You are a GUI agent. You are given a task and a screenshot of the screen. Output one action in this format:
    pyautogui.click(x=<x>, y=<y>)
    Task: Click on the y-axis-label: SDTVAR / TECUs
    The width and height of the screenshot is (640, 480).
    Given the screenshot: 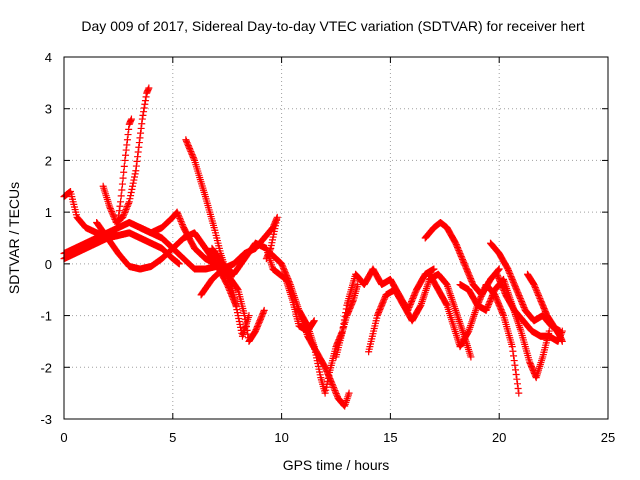 What is the action you would take?
    pyautogui.click(x=14, y=238)
    